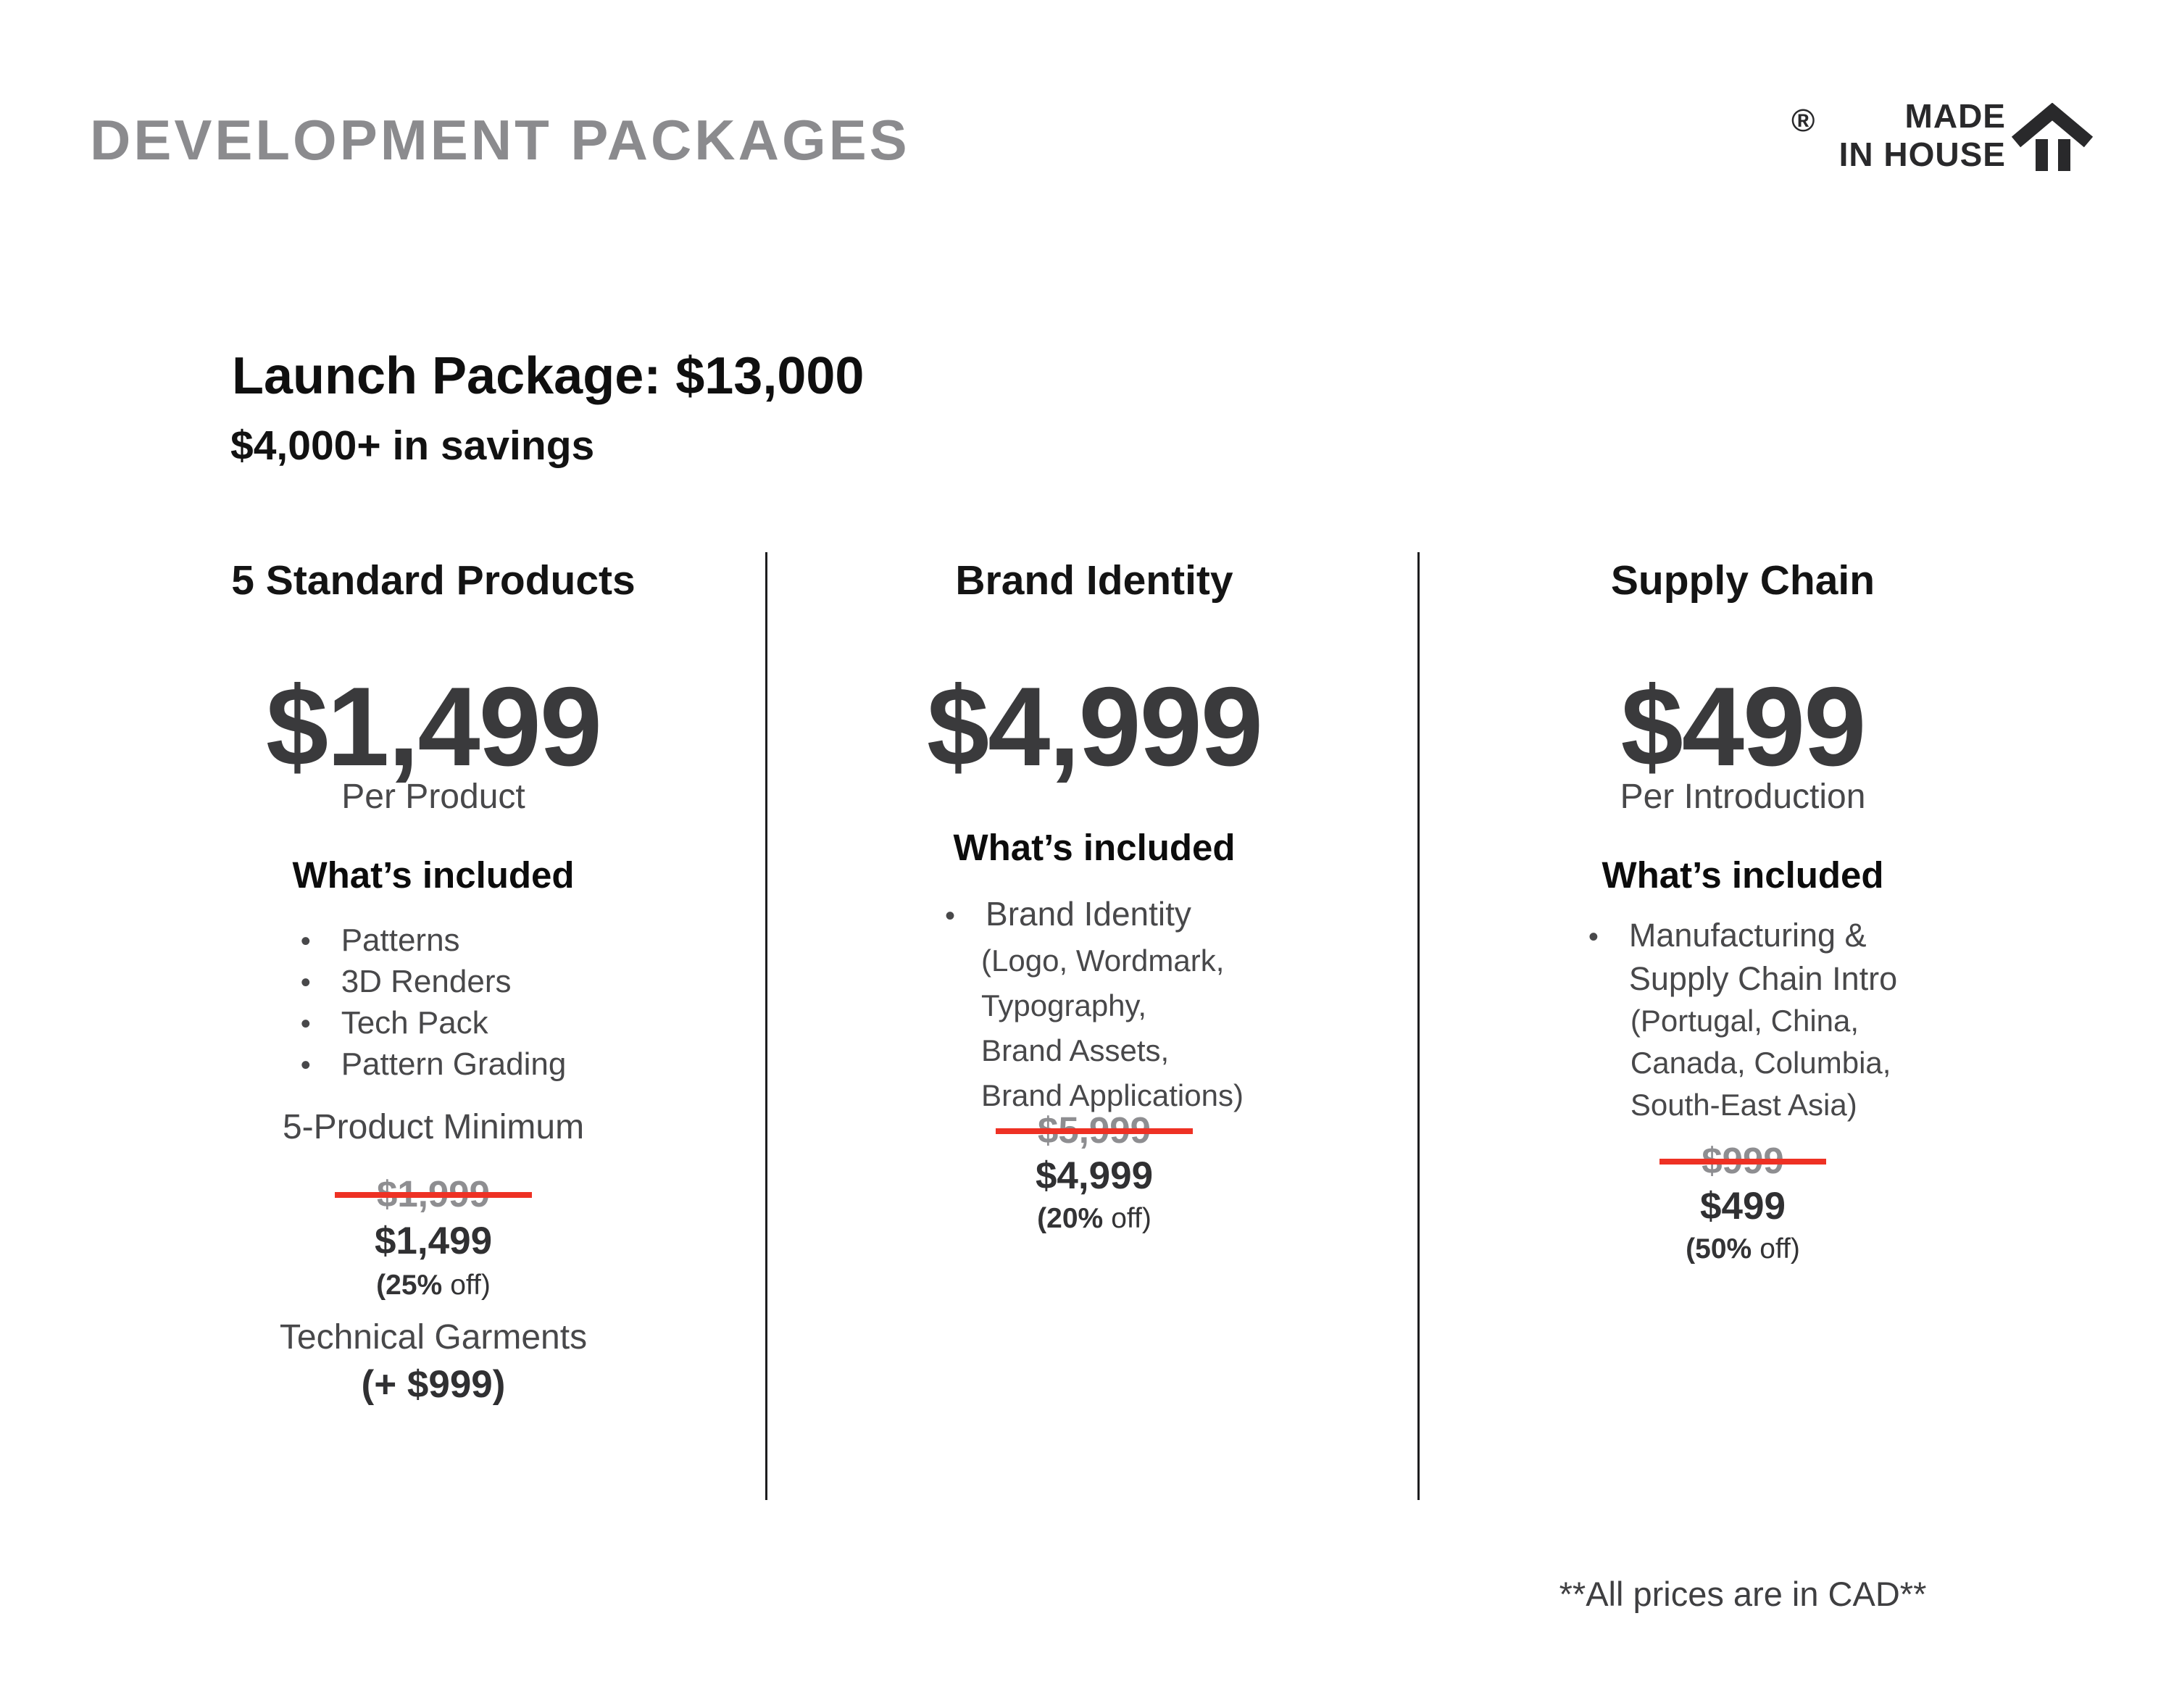 This screenshot has width=2174, height=1708. I want to click on original-price-row: $1,999, so click(433, 1197).